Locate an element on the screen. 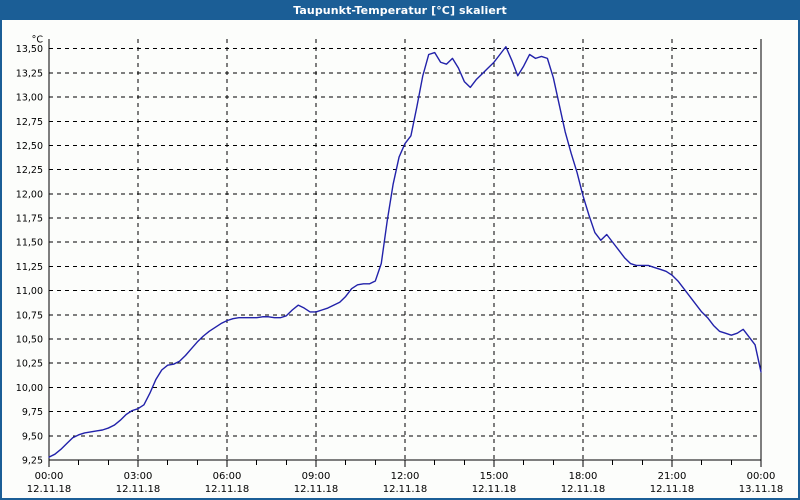 Image resolution: width=800 pixels, height=500 pixels. x-axis-tick-date: 13.11.18 is located at coordinates (761, 489).